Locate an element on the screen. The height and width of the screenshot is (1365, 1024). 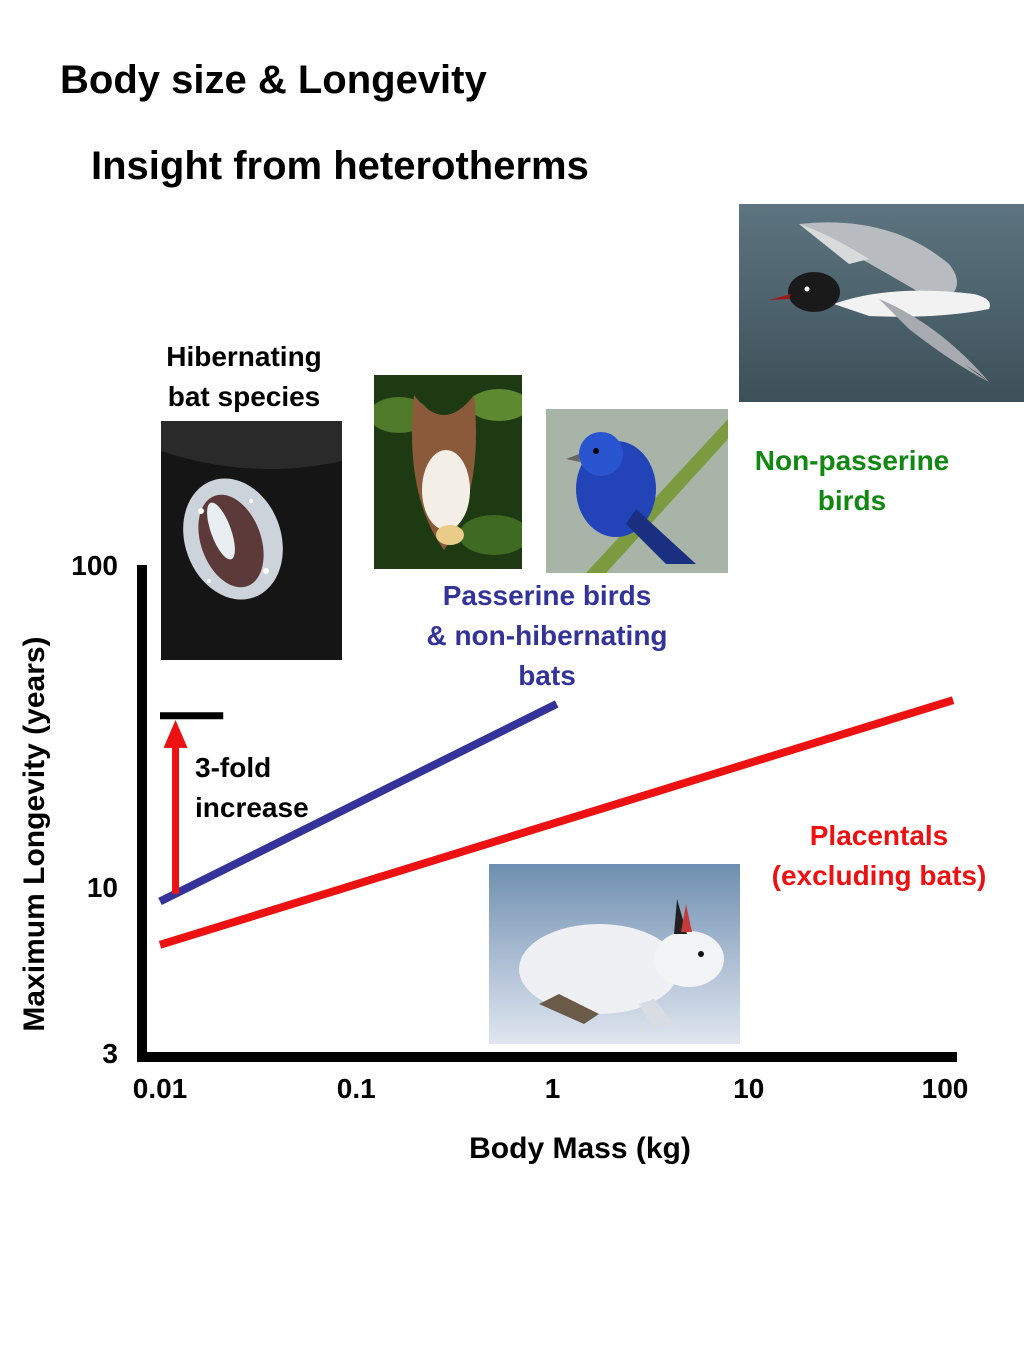
passerine-label-line2: & non-hibernating is located at coordinates (547, 635).